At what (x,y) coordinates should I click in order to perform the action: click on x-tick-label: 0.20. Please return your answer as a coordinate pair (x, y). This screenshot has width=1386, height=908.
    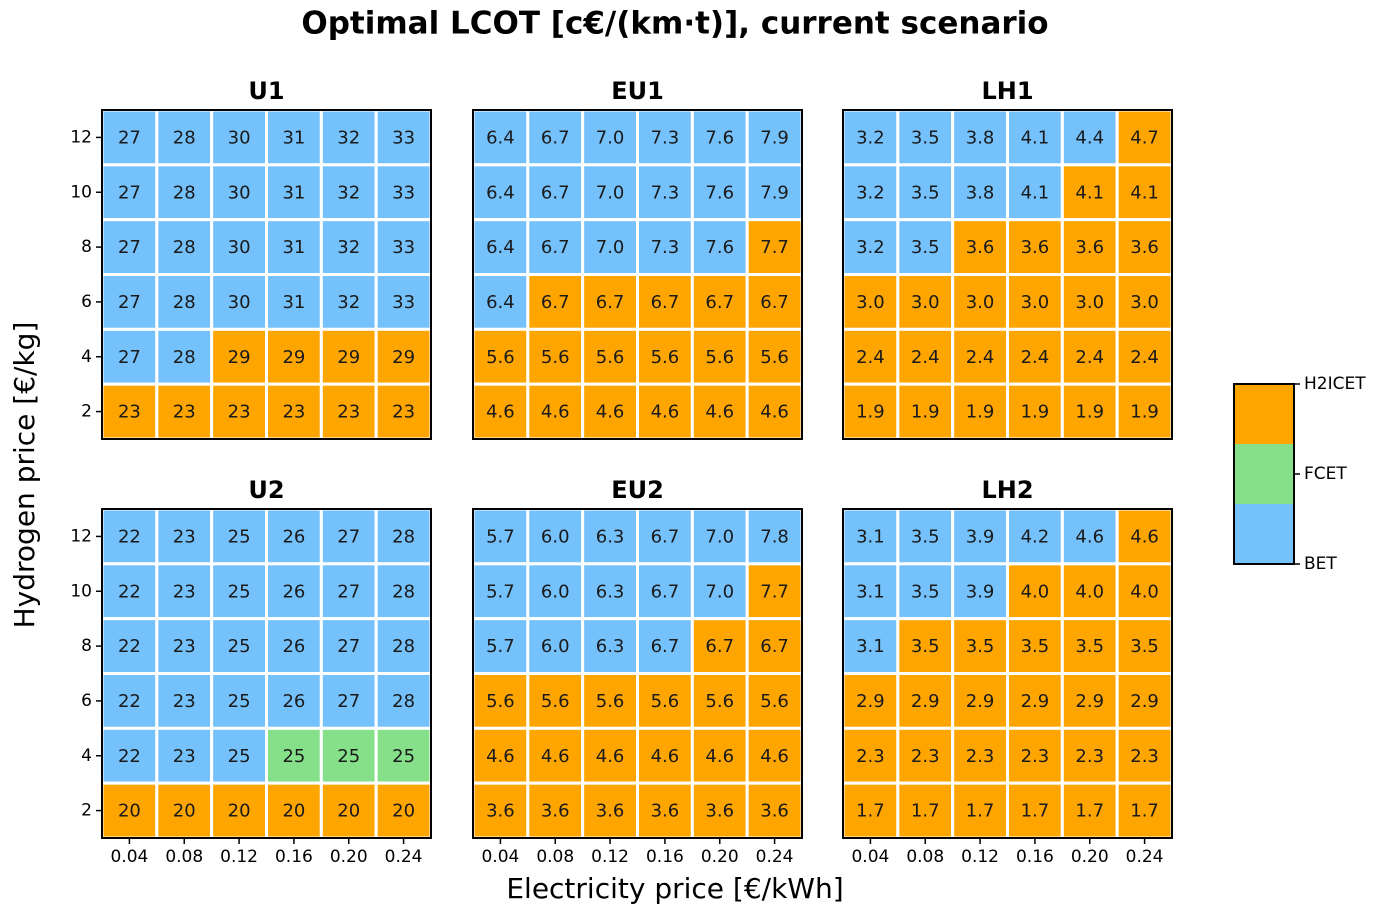
    Looking at the image, I should click on (720, 857).